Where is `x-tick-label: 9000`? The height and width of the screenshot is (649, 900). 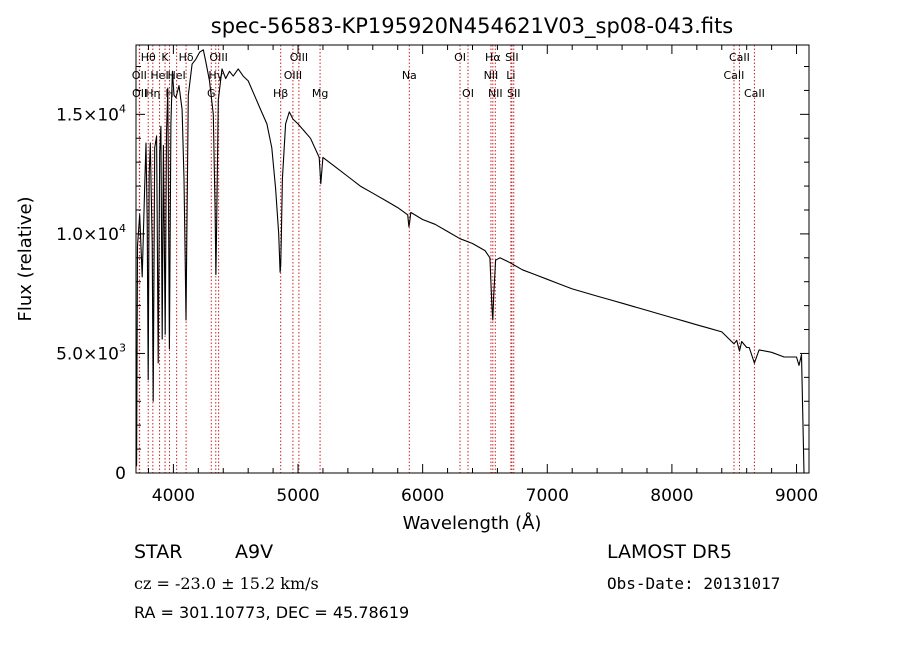
x-tick-label: 9000 is located at coordinates (796, 496).